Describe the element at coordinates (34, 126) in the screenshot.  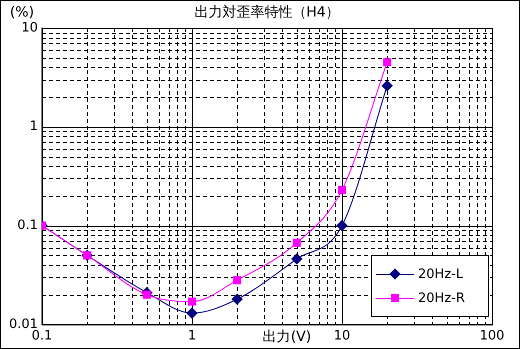
I see `y-tick-label: 1` at that location.